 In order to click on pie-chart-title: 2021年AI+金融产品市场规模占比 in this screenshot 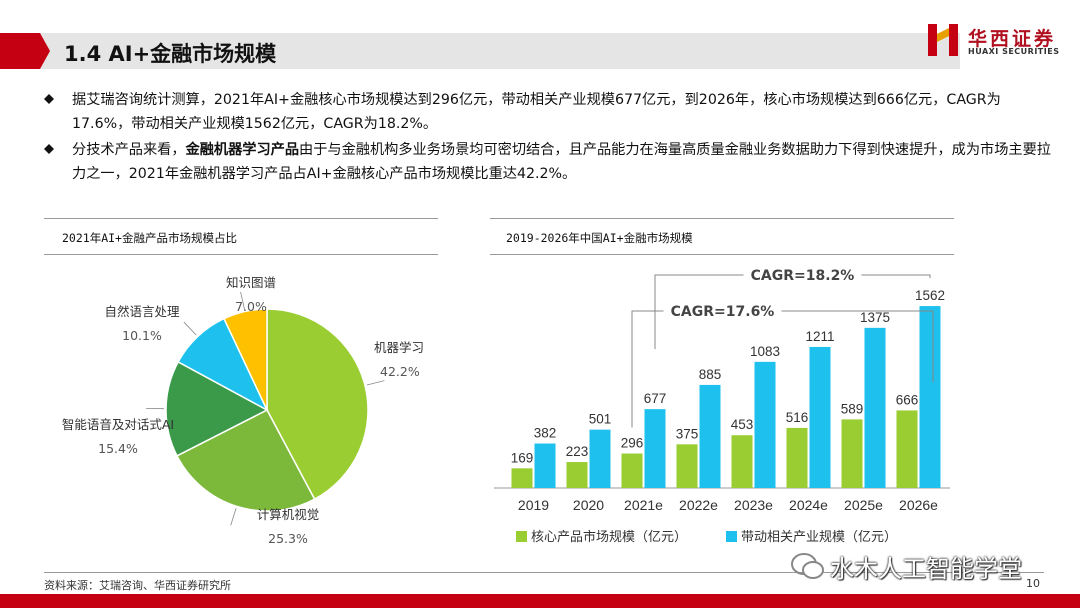, I will do `click(149, 238)`.